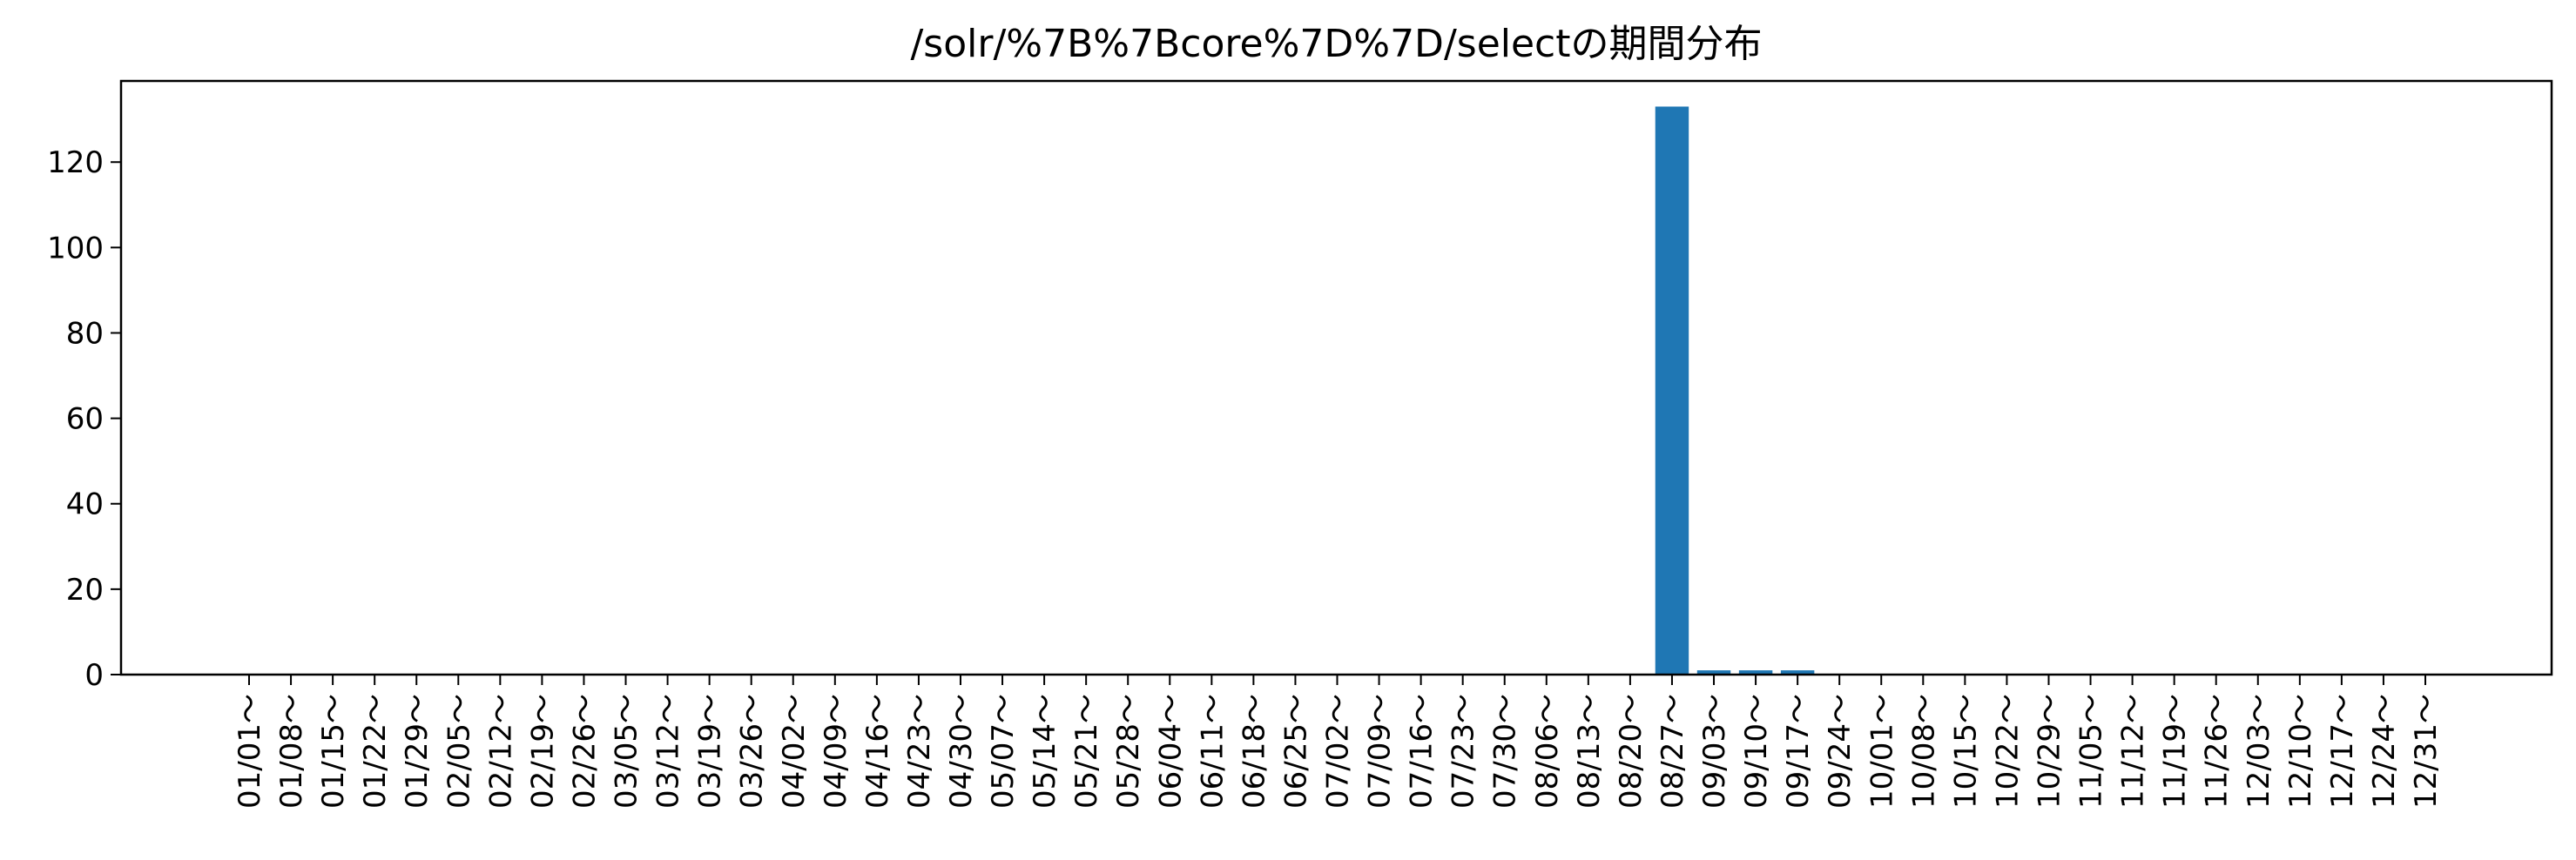 The image size is (2576, 860). I want to click on x-tick-label: 04/23～, so click(920, 751).